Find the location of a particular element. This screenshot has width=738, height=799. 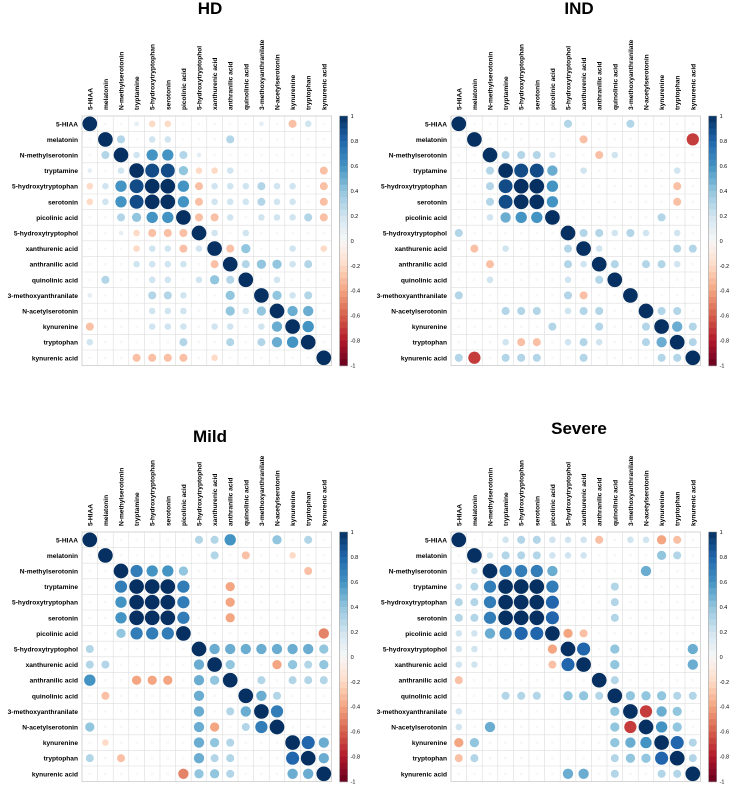

colorbar-tick-label: -1 is located at coordinates (722, 367).